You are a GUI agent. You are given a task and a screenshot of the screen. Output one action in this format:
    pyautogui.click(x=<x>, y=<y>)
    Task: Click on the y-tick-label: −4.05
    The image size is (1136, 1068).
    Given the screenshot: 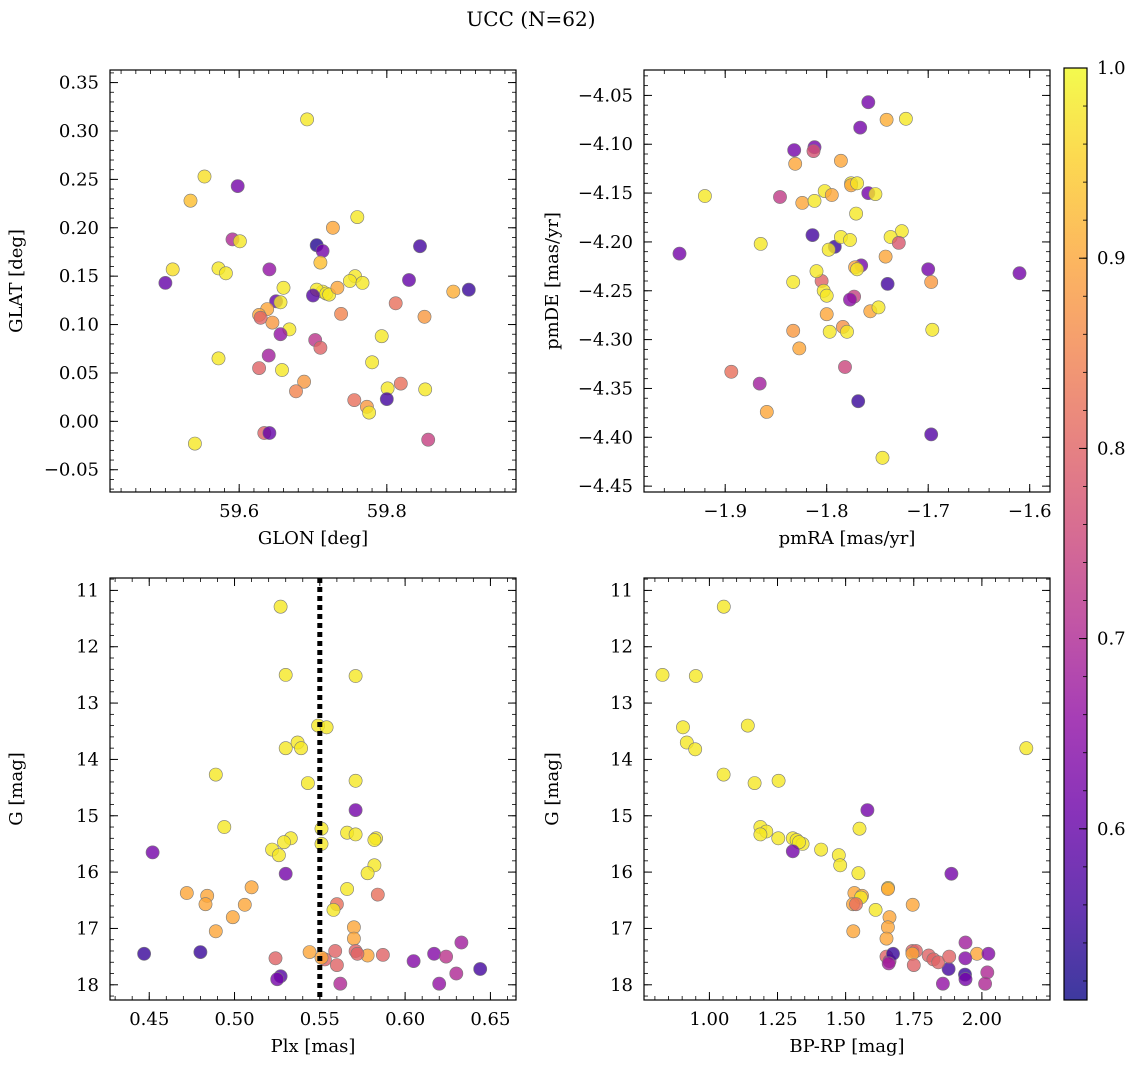 What is the action you would take?
    pyautogui.click(x=605, y=95)
    